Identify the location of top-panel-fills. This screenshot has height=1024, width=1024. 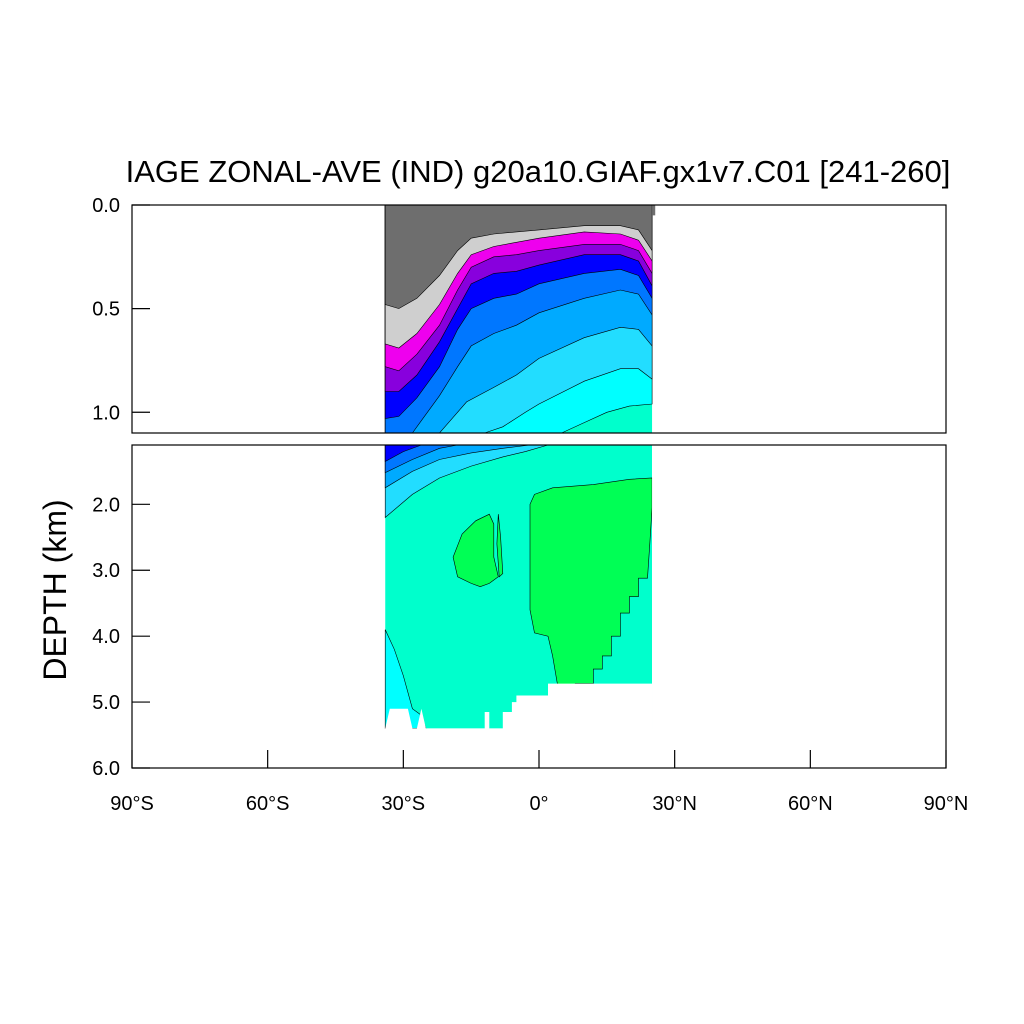
(520, 319).